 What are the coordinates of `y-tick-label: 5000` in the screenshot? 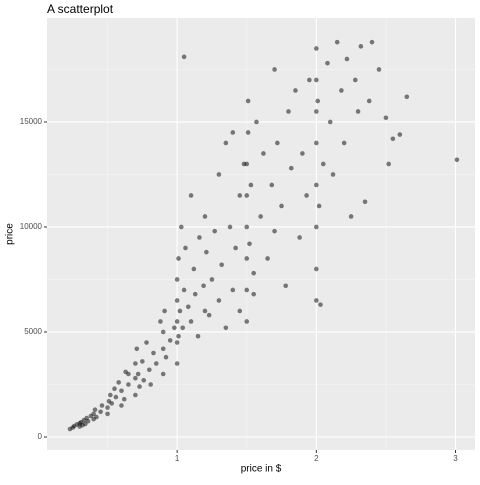 It's located at (33, 331).